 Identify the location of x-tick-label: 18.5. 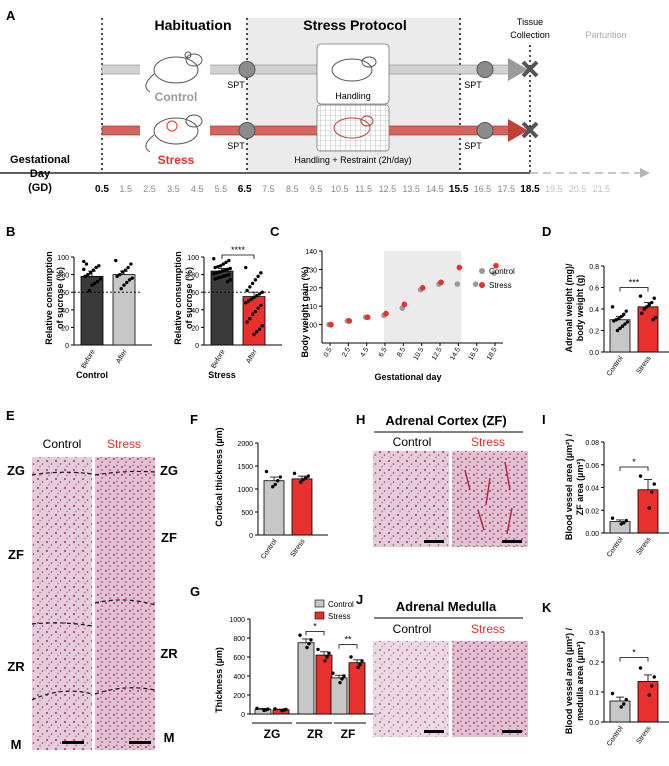
(492, 353).